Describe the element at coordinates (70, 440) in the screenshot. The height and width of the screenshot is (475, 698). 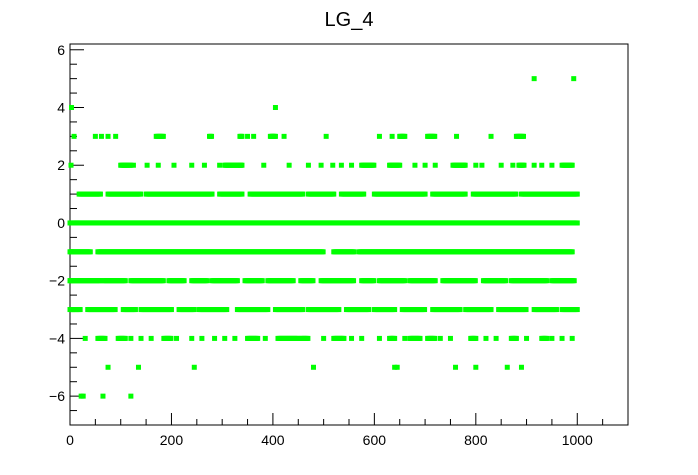
I see `x-tick-label: 0` at that location.